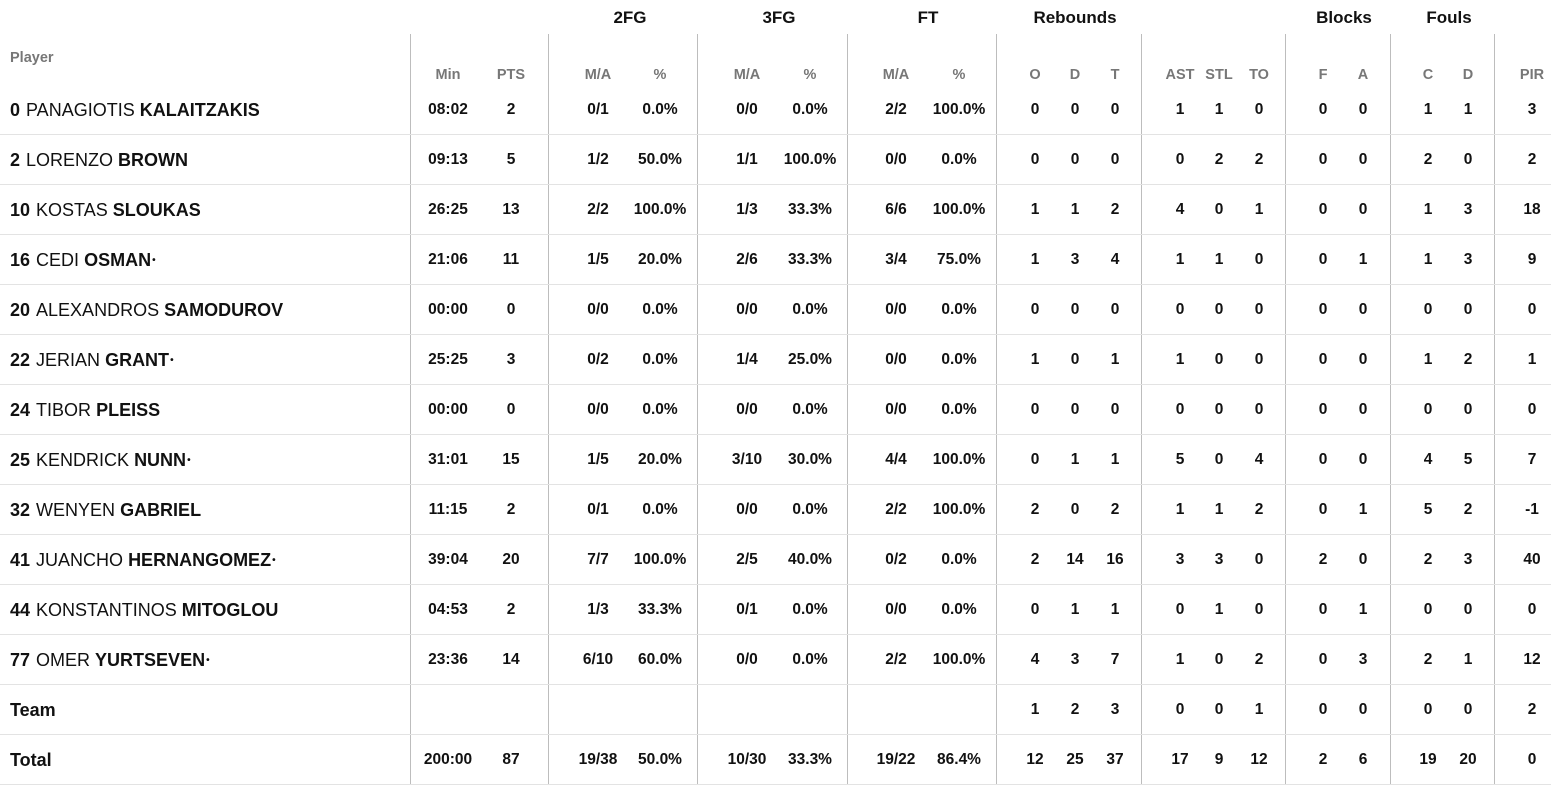  I want to click on player-name-link: 25 KENDRICK NUNN•, so click(100, 460).